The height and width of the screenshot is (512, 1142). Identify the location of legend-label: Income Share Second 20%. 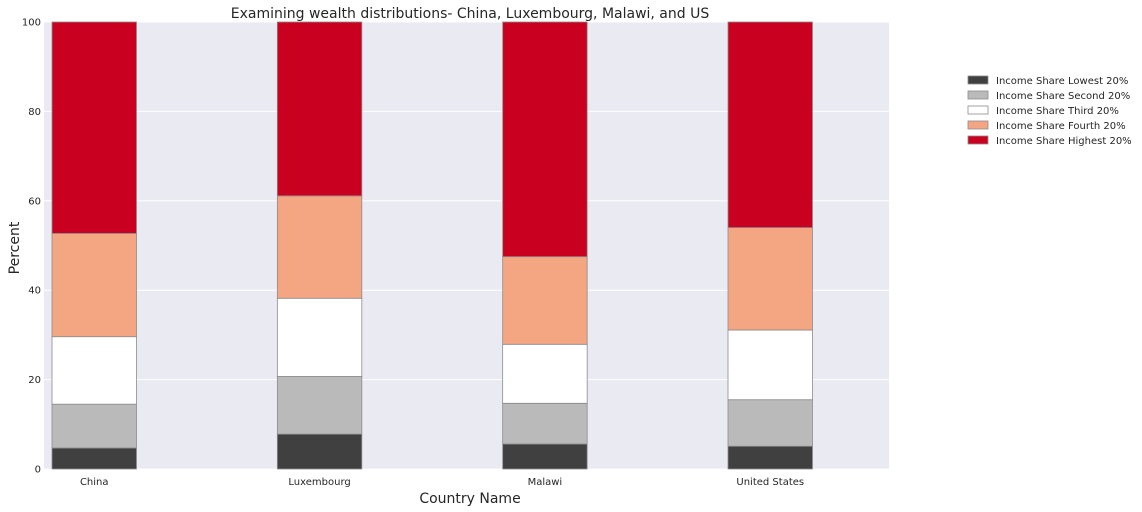
(1063, 96).